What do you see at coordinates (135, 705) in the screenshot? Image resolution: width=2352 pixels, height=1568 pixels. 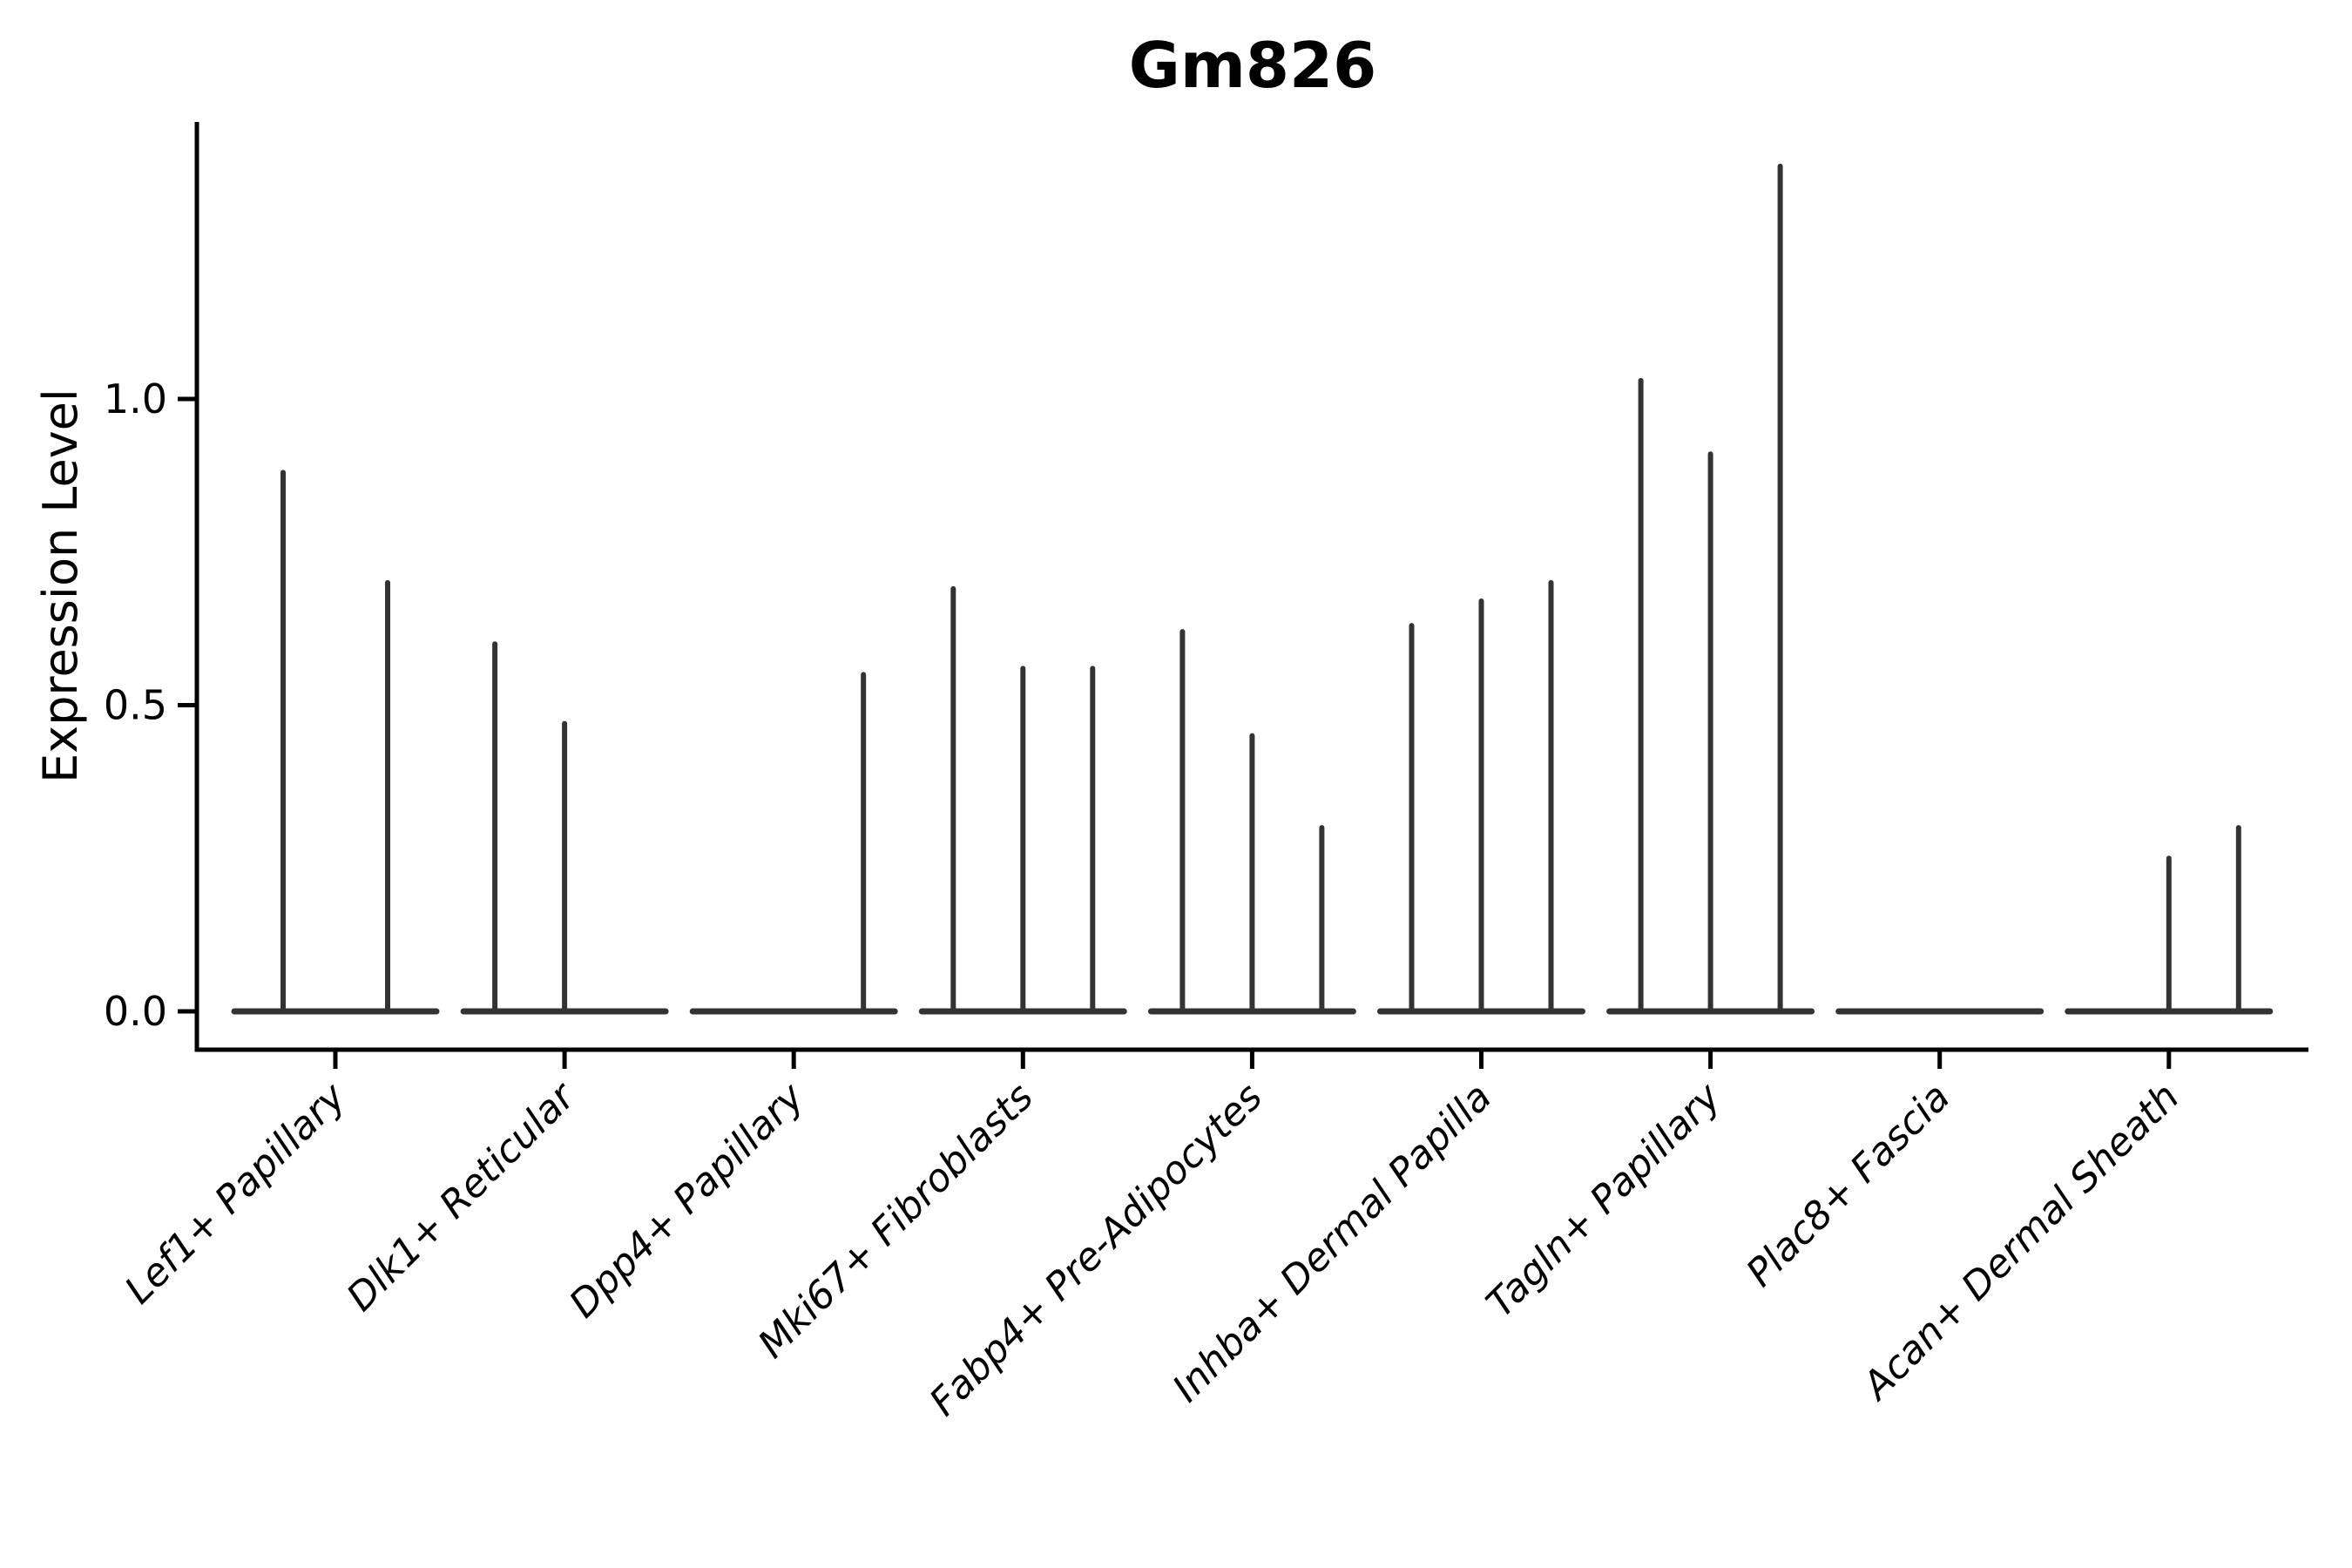 I see `y-tick-label: 0.5` at bounding box center [135, 705].